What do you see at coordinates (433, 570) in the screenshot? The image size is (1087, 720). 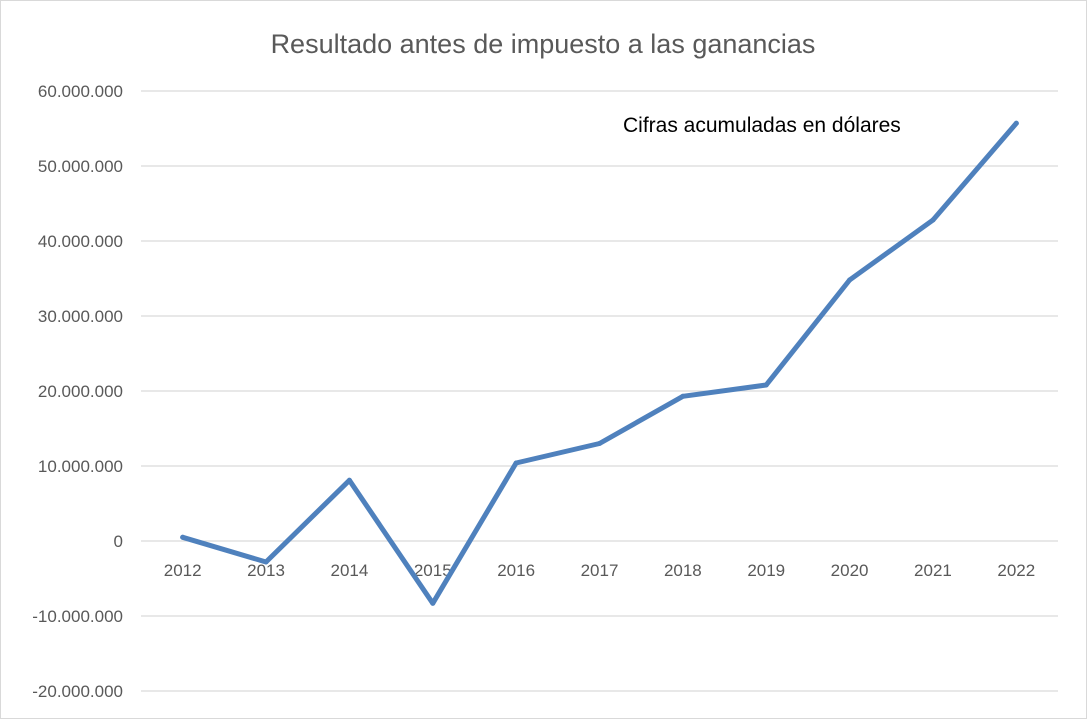 I see `x-tick-label: 2015` at bounding box center [433, 570].